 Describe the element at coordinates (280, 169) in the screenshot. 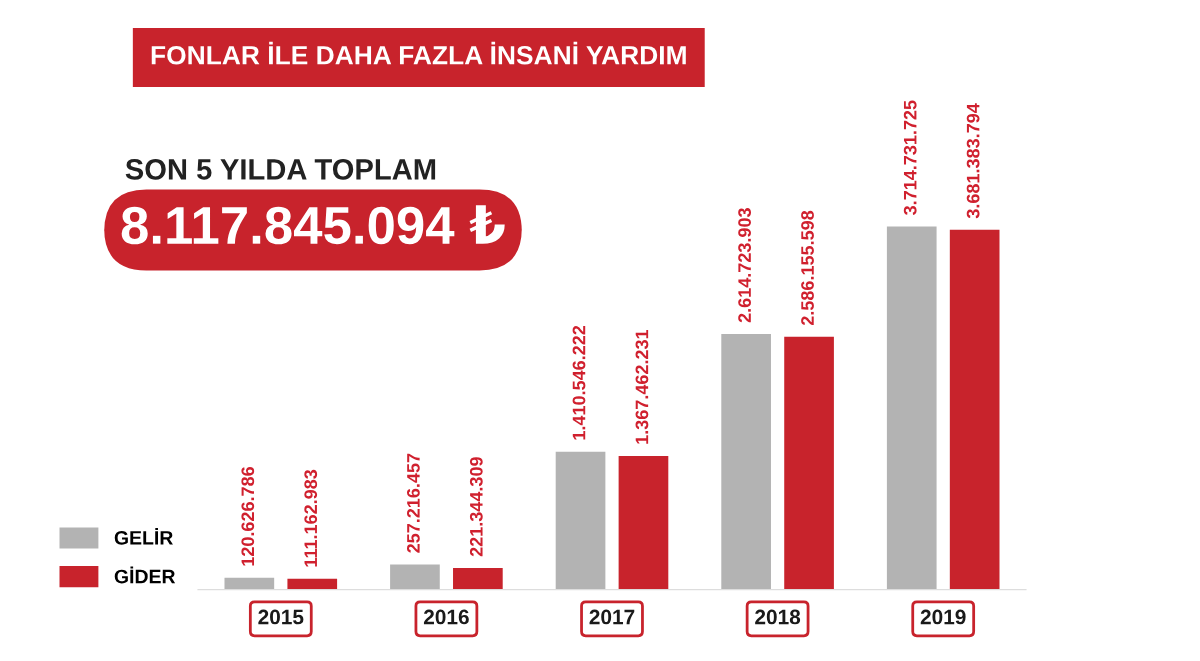

I see `chart-subtitle: SON 5 YILDA TOPLAM` at that location.